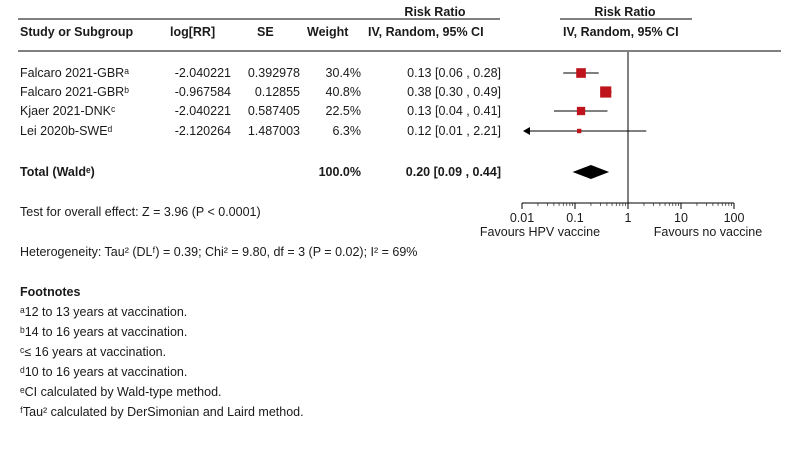 This screenshot has height=457, width=802. What do you see at coordinates (343, 73) in the screenshot?
I see `weight-value: 30.4%` at bounding box center [343, 73].